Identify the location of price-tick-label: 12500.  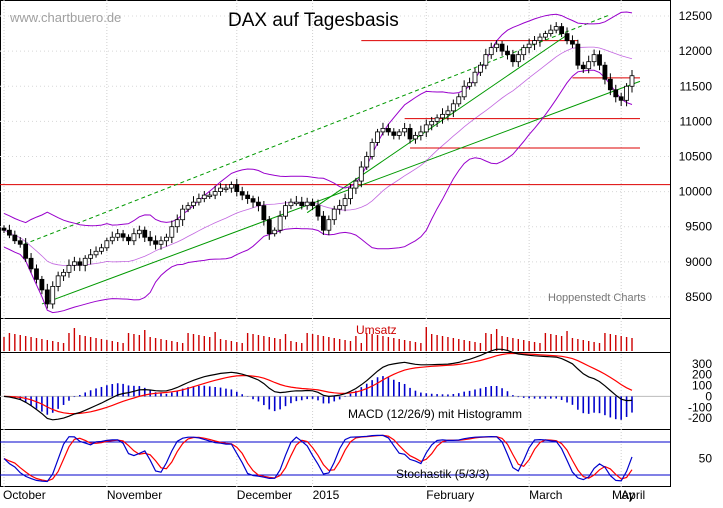
(696, 16).